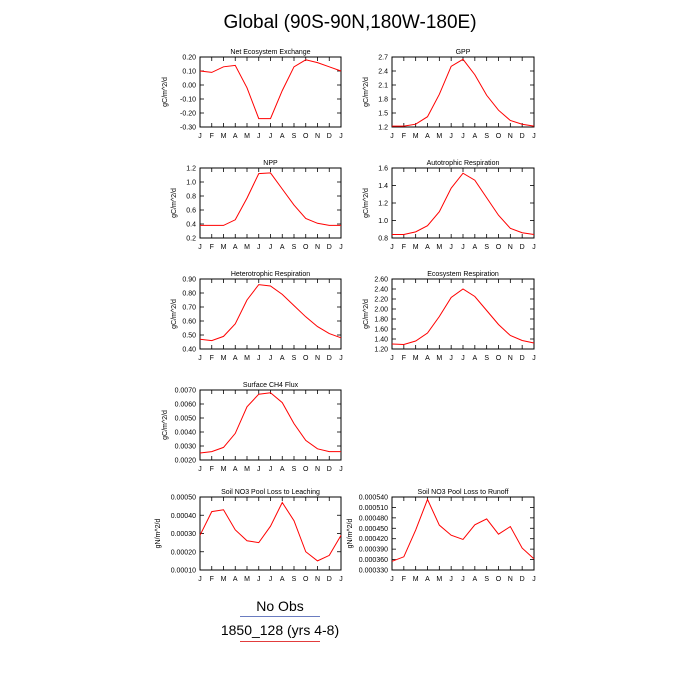 The image size is (700, 700). Describe the element at coordinates (373, 518) in the screenshot. I see `y-tick-label: 0.000480` at that location.